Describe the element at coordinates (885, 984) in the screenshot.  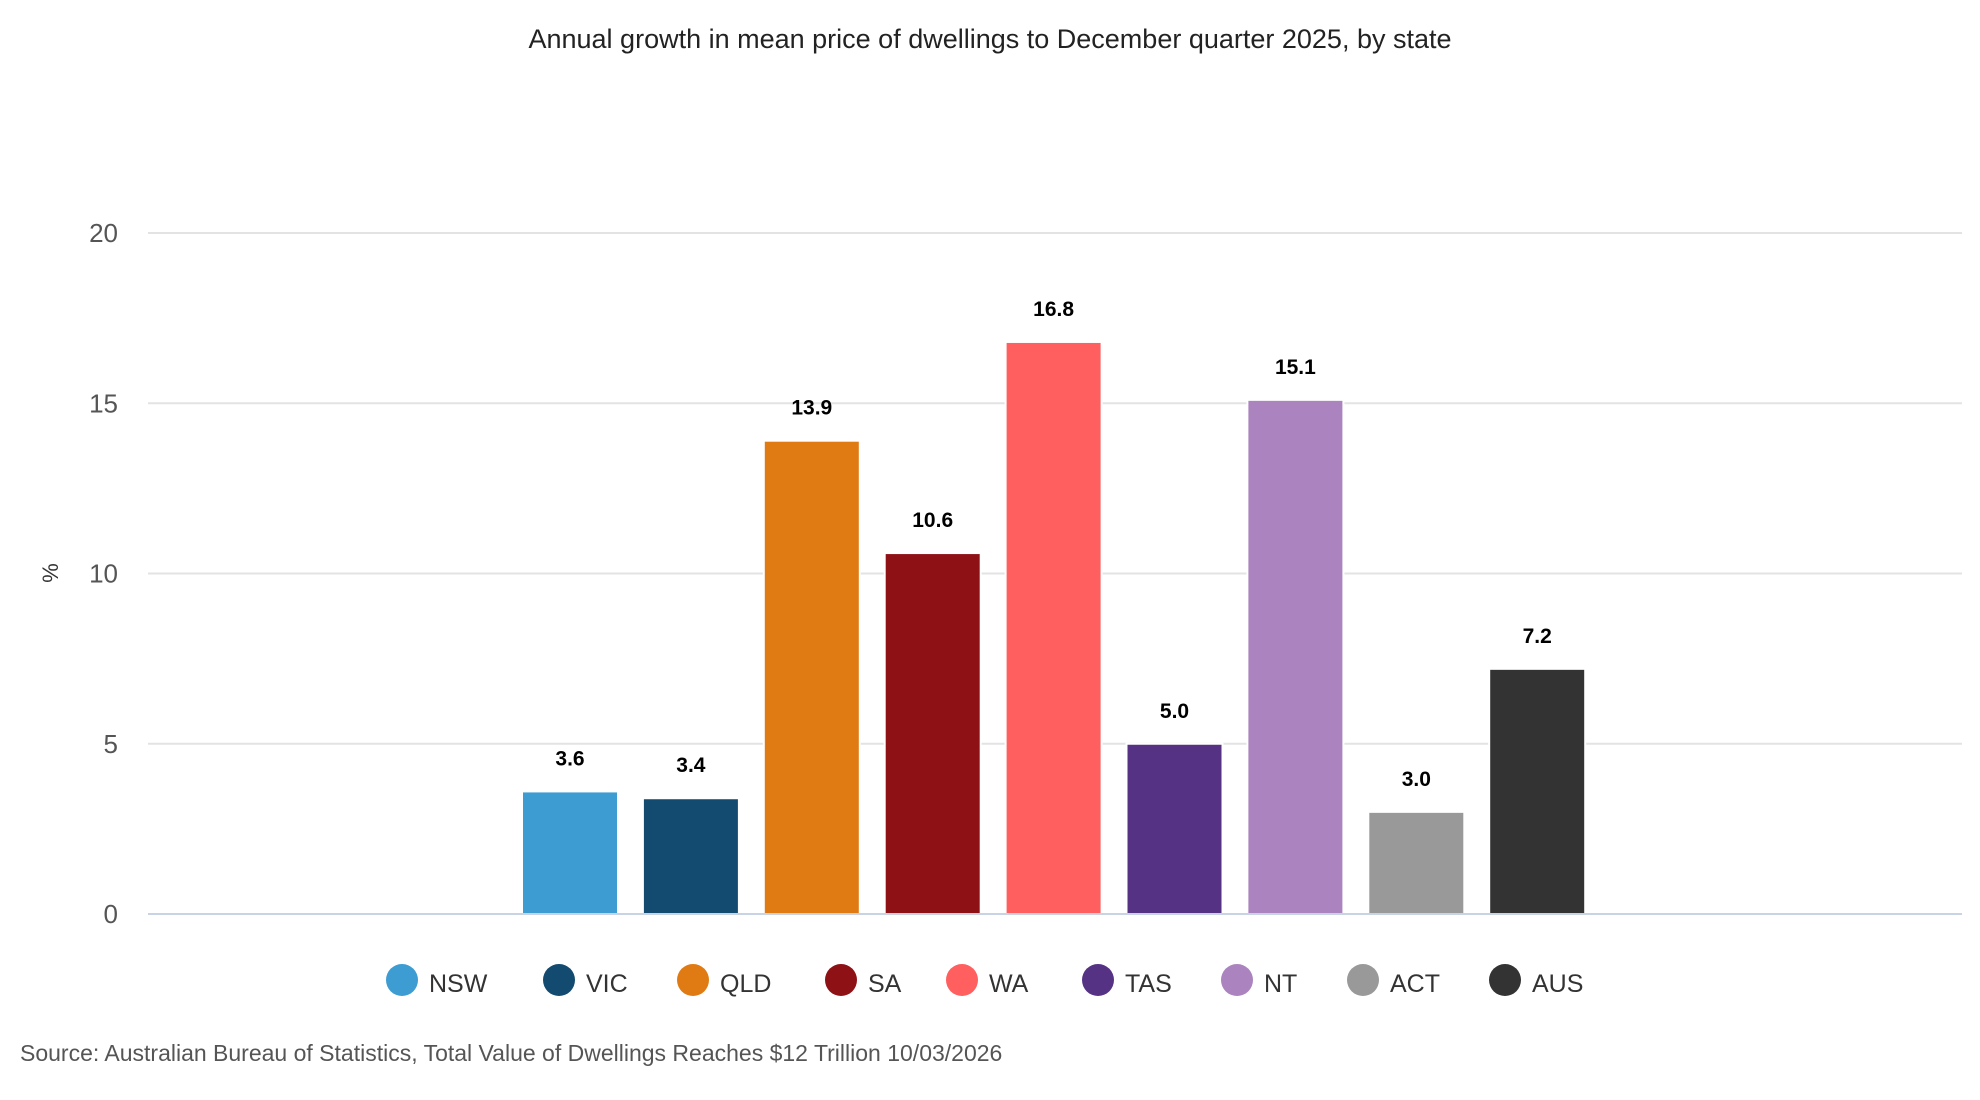
I see `legend-label: SA` at that location.